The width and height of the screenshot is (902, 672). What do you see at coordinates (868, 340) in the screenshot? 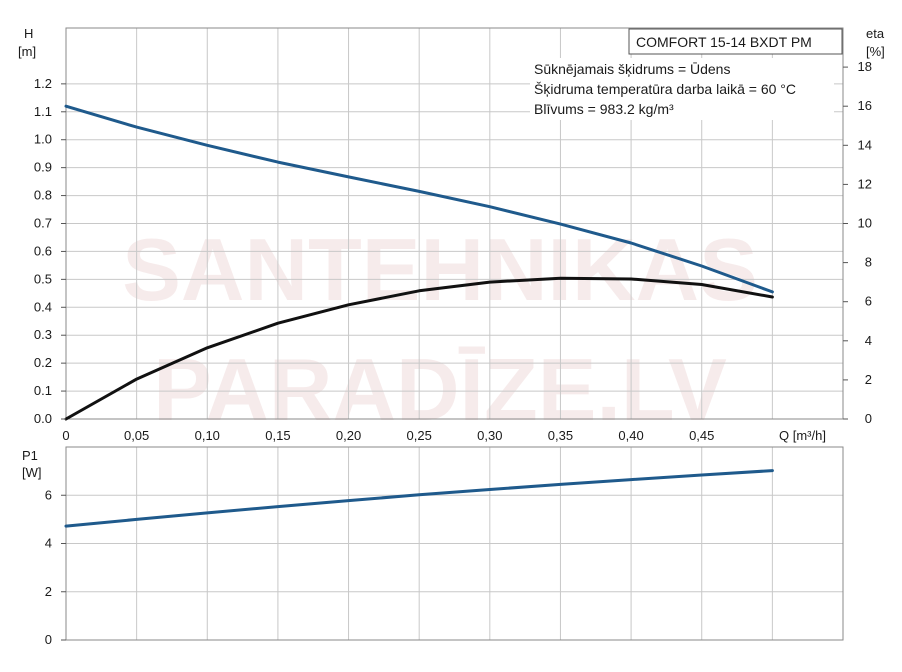
I see `y-right-tick-label: 4` at bounding box center [868, 340].